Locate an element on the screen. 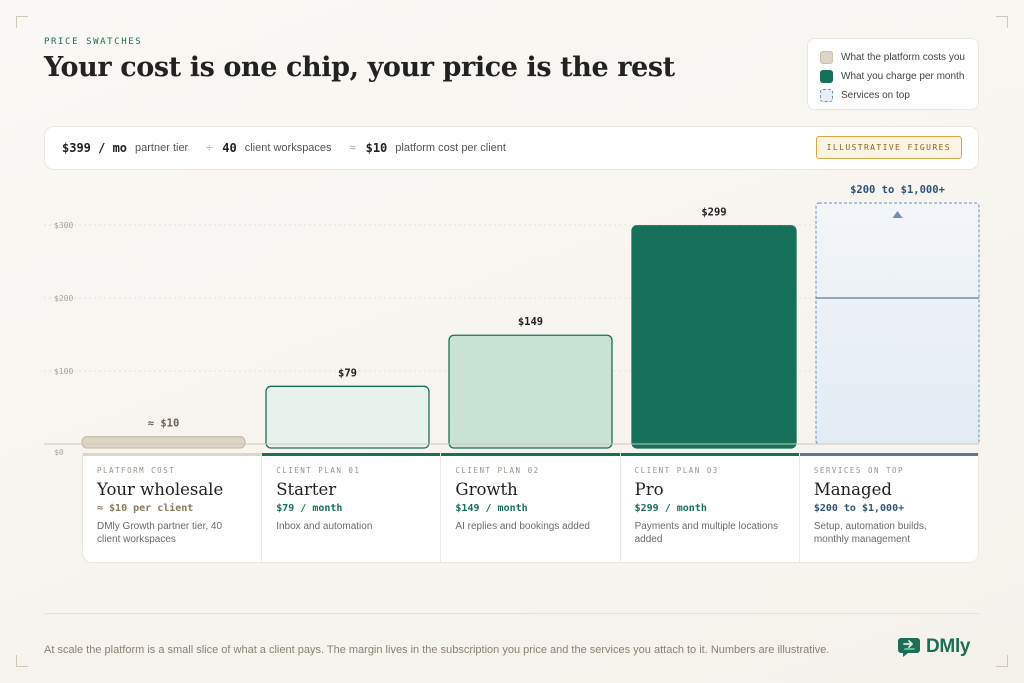 The height and width of the screenshot is (683, 1024). plan-card-price: $299 / month is located at coordinates (670, 508).